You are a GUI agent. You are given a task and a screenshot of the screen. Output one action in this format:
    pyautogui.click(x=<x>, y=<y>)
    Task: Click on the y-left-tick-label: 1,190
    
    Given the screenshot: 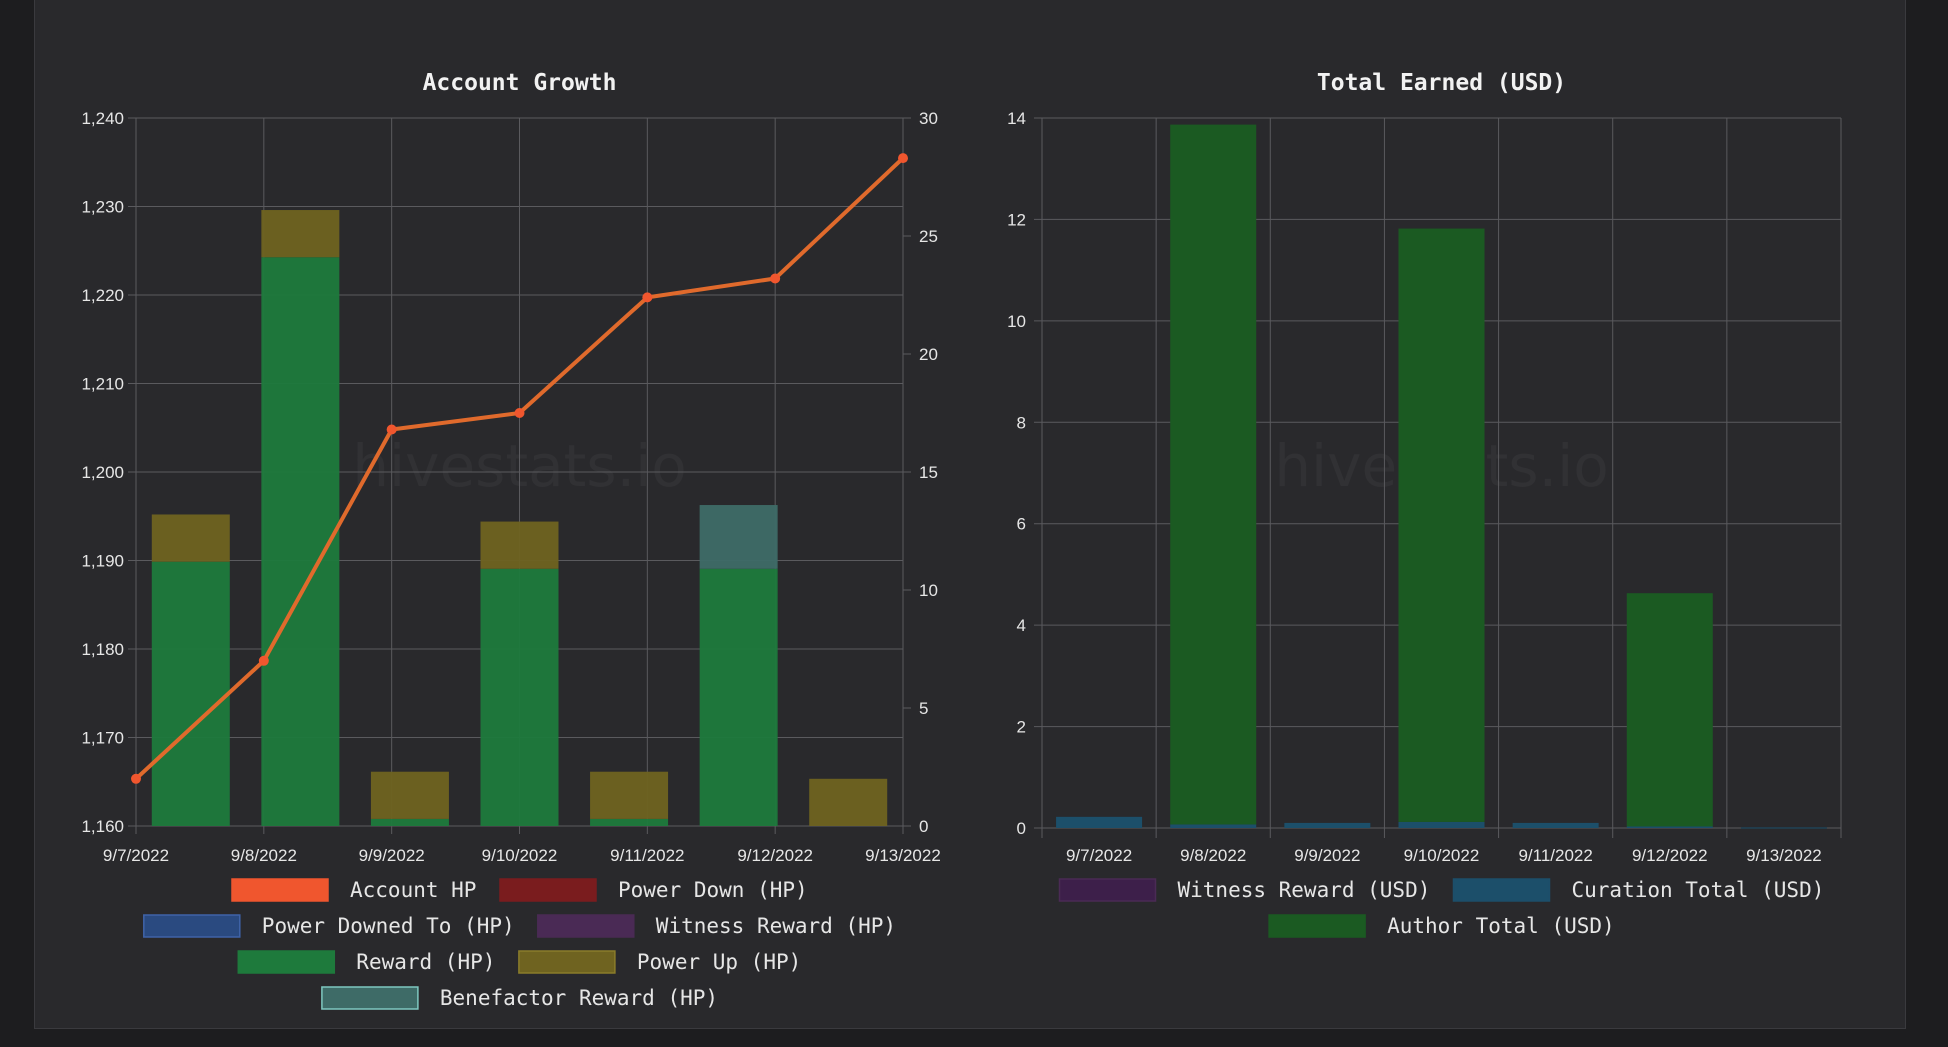 What is the action you would take?
    pyautogui.click(x=102, y=561)
    